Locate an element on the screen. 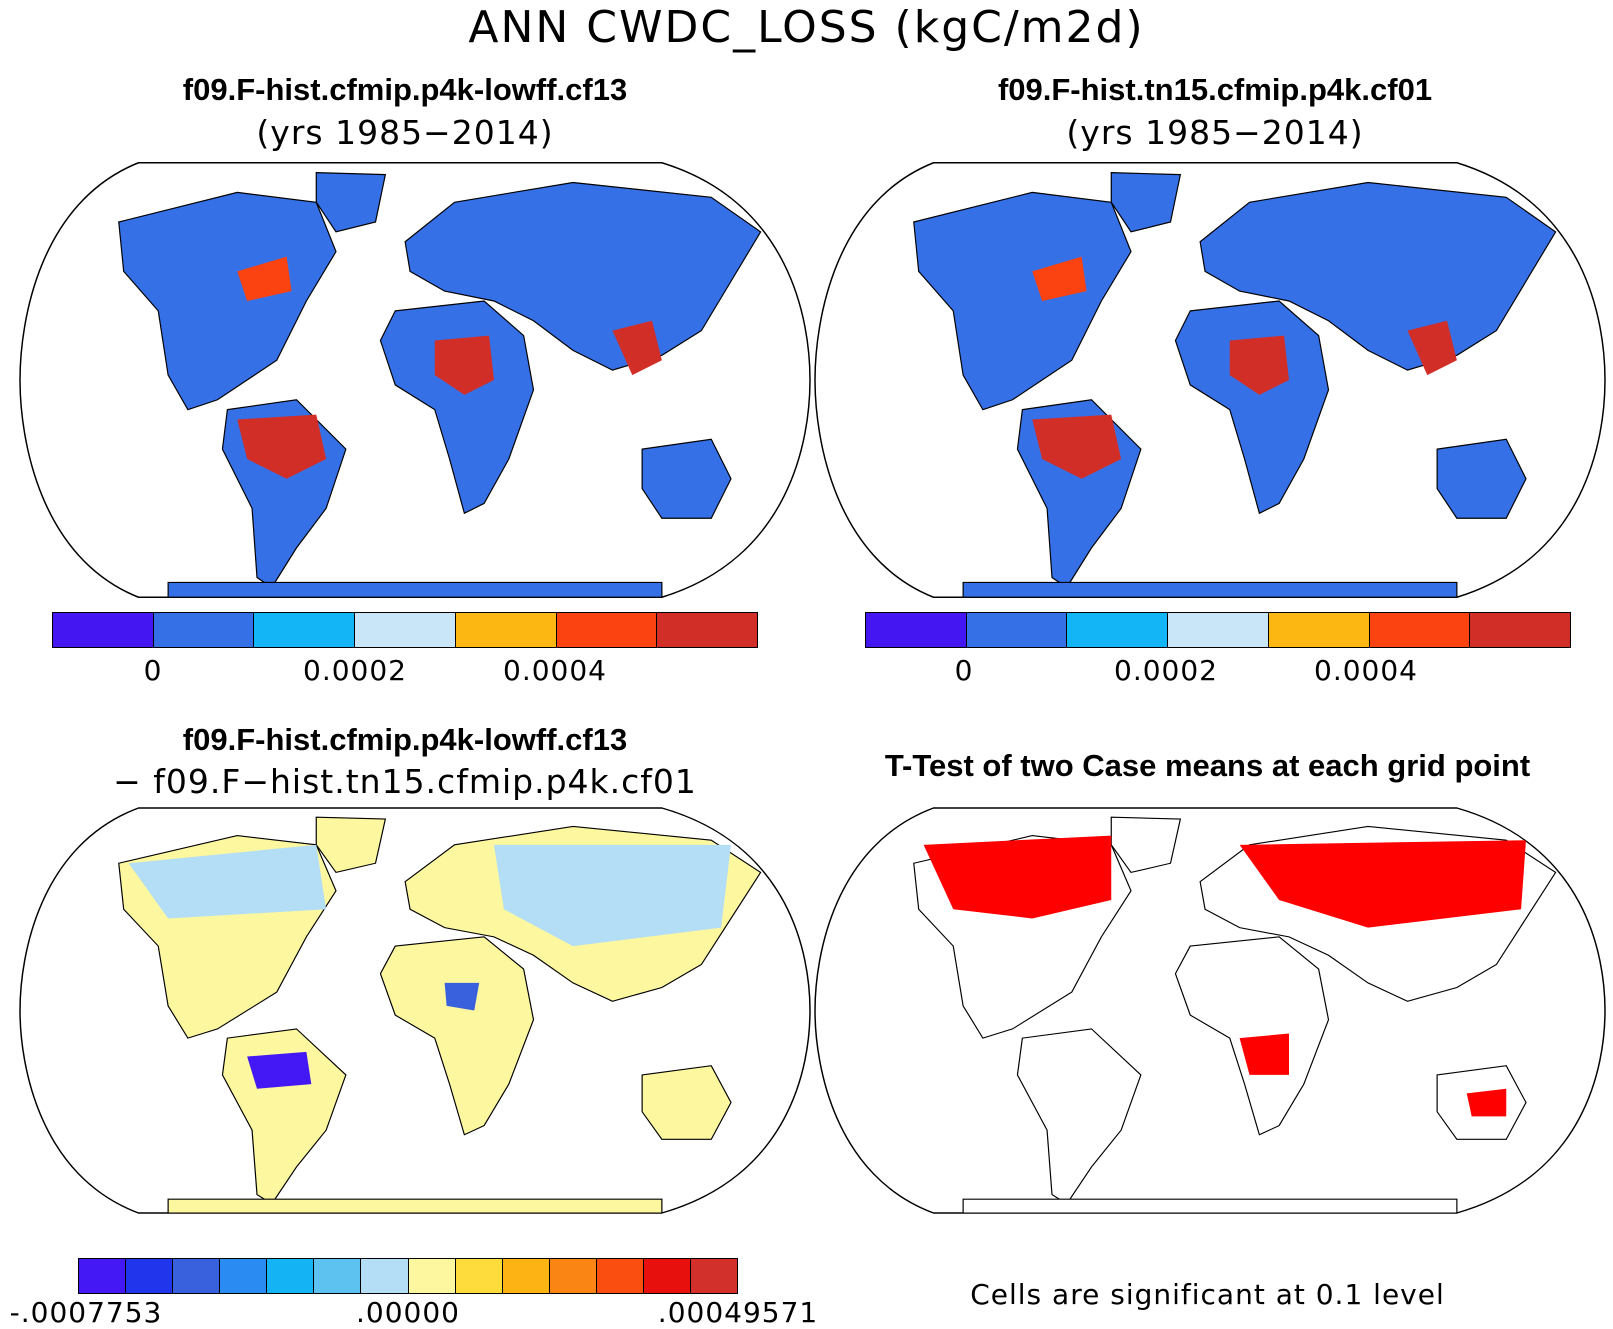 Image resolution: width=1613 pixels, height=1329 pixels. case1-tick-2: 0.0004 is located at coordinates (555, 670).